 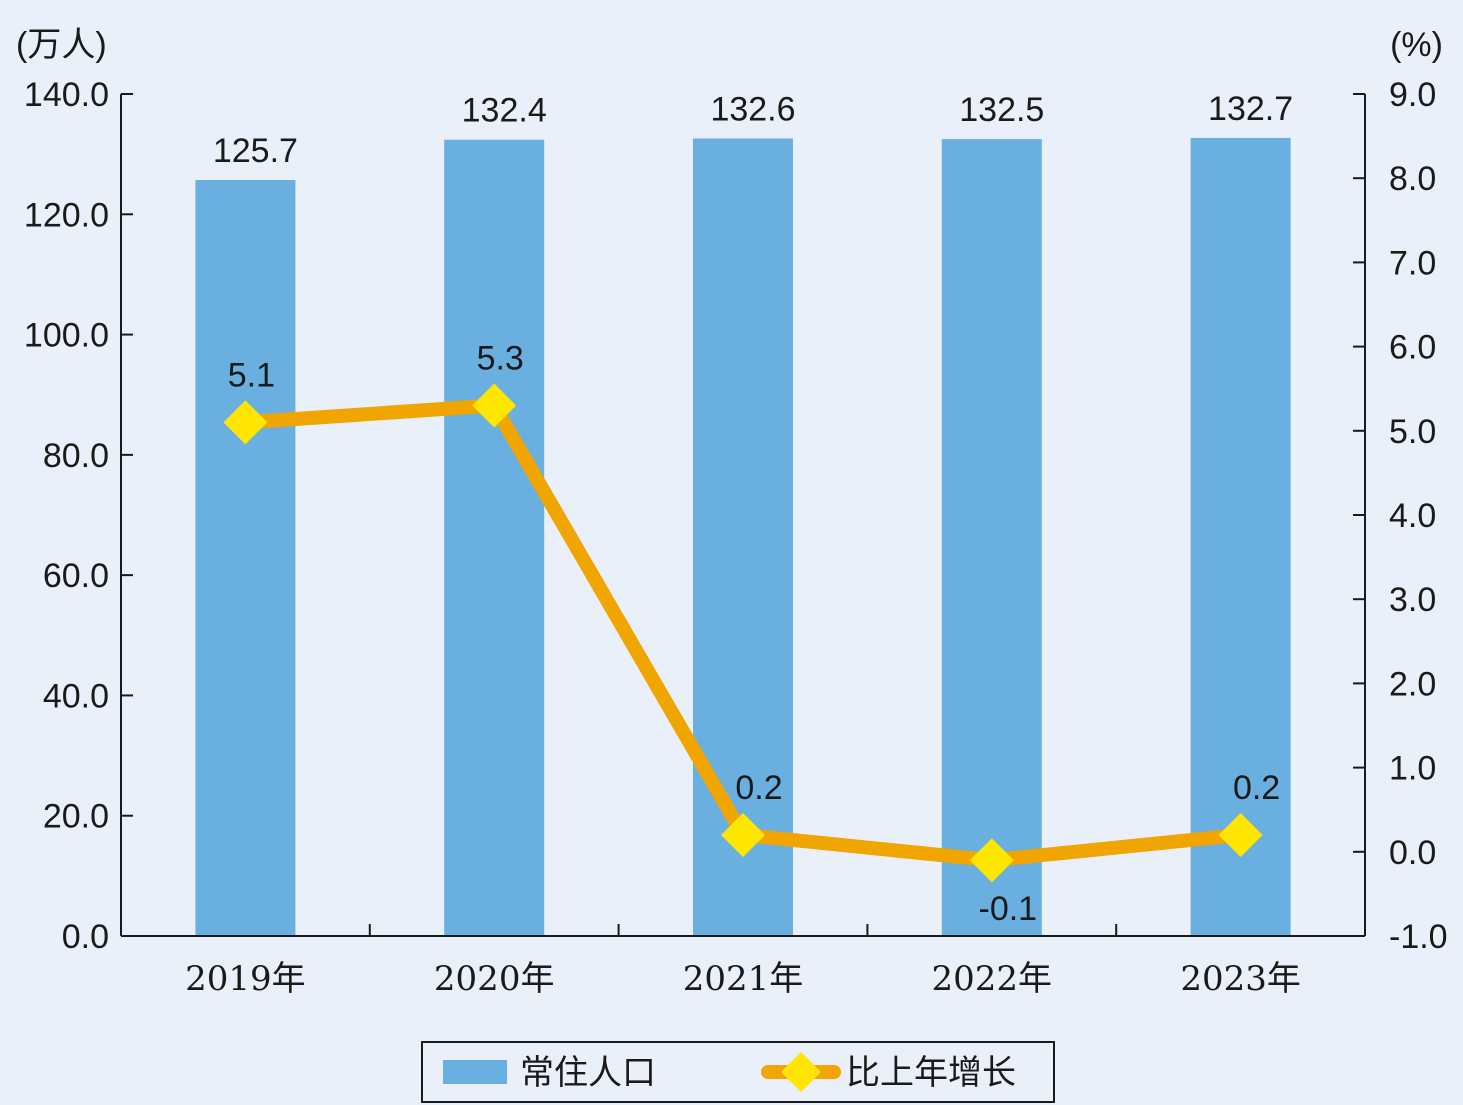 What do you see at coordinates (1412, 95) in the screenshot?
I see `right-tick-label-10: 9.0` at bounding box center [1412, 95].